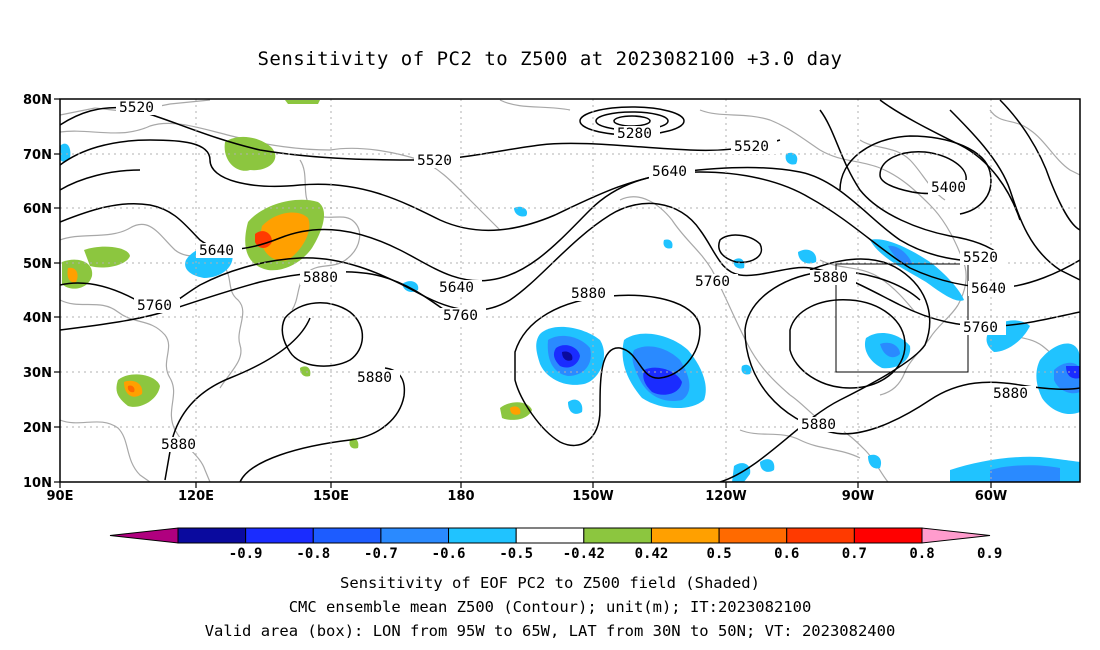 The width and height of the screenshot is (1100, 650). Describe the element at coordinates (37, 428) in the screenshot. I see `lat-label: 20N` at that location.